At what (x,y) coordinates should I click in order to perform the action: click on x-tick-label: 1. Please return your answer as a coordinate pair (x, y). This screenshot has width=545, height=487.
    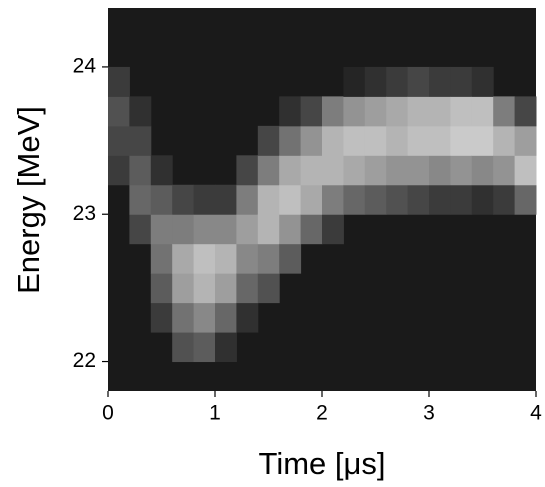
    Looking at the image, I should click on (215, 413).